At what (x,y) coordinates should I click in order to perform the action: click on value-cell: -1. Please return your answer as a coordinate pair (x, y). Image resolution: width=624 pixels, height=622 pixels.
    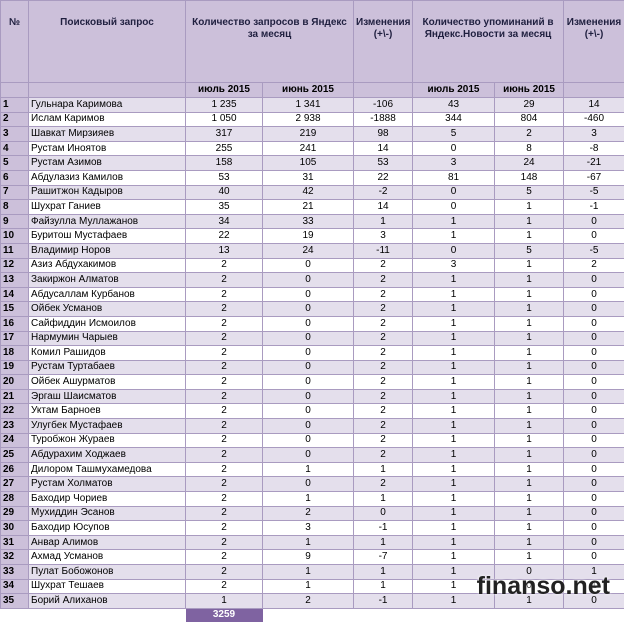
    Looking at the image, I should click on (593, 207).